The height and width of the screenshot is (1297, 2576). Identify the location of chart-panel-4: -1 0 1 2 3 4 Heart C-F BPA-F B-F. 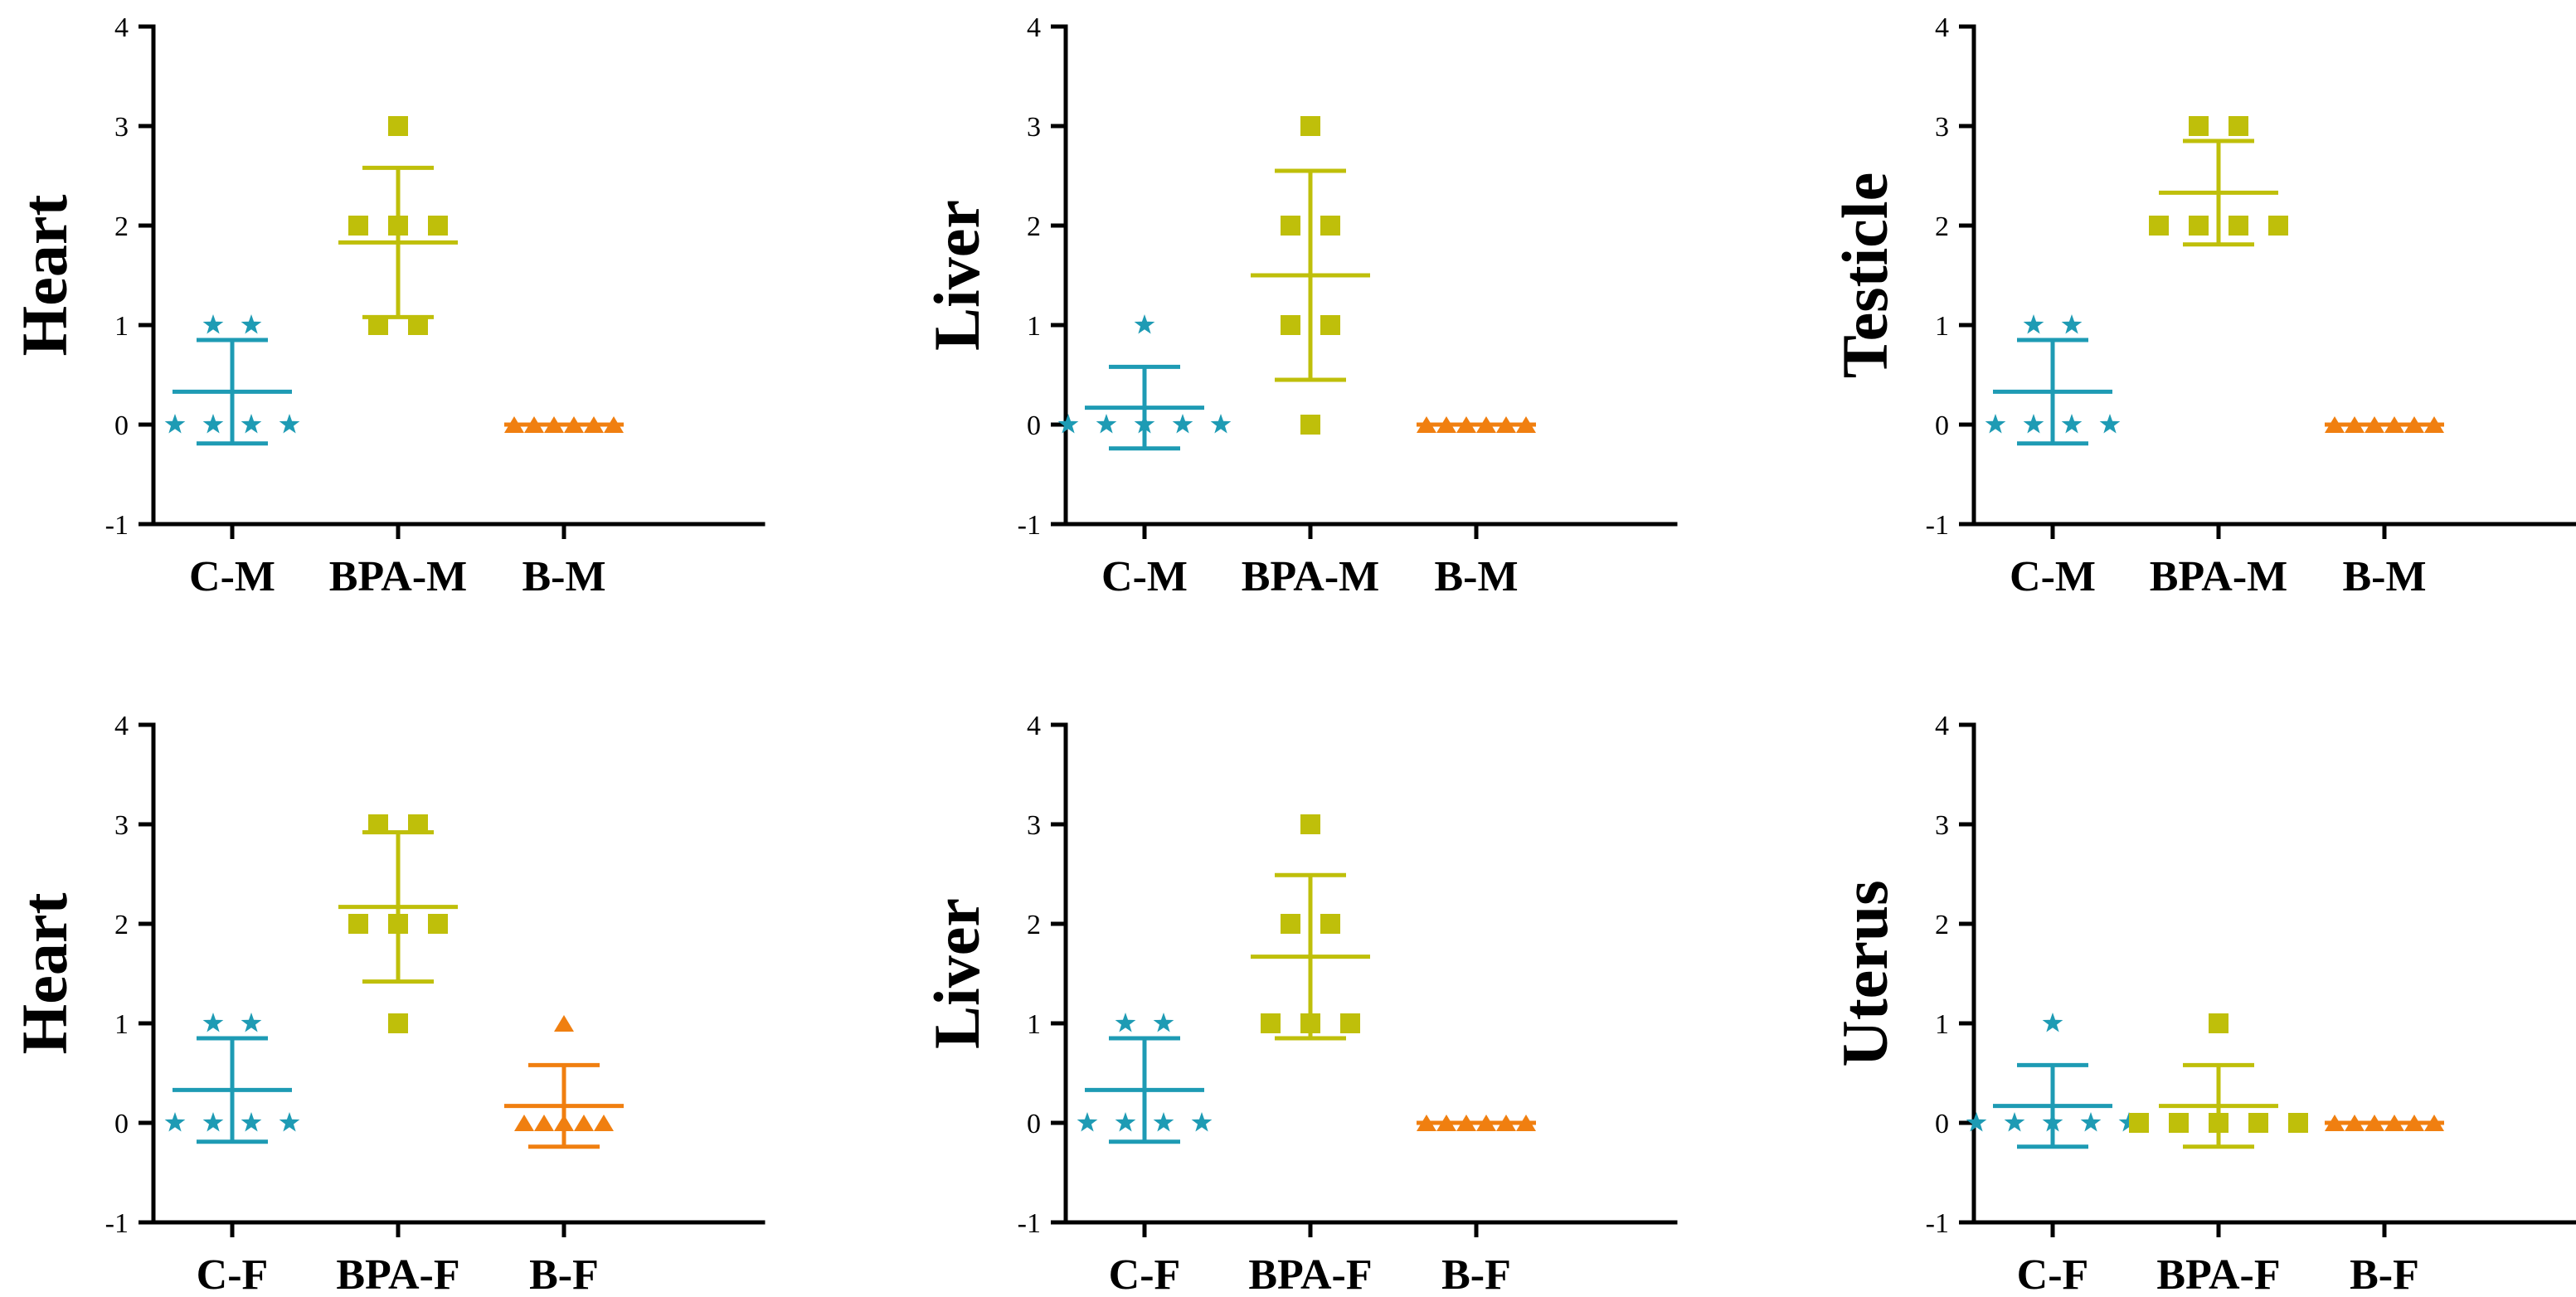
(387, 1004).